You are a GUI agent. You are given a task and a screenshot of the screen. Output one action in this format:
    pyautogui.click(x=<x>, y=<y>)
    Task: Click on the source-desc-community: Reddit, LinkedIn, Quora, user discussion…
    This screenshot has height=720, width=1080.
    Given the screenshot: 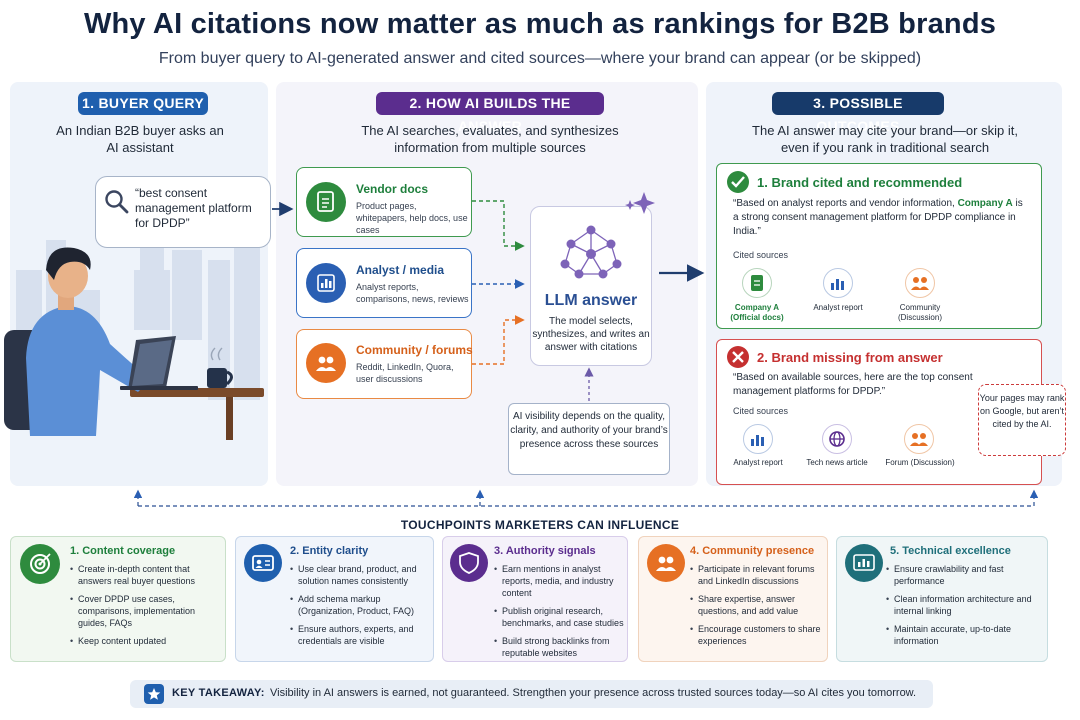 What is the action you would take?
    pyautogui.click(x=405, y=373)
    